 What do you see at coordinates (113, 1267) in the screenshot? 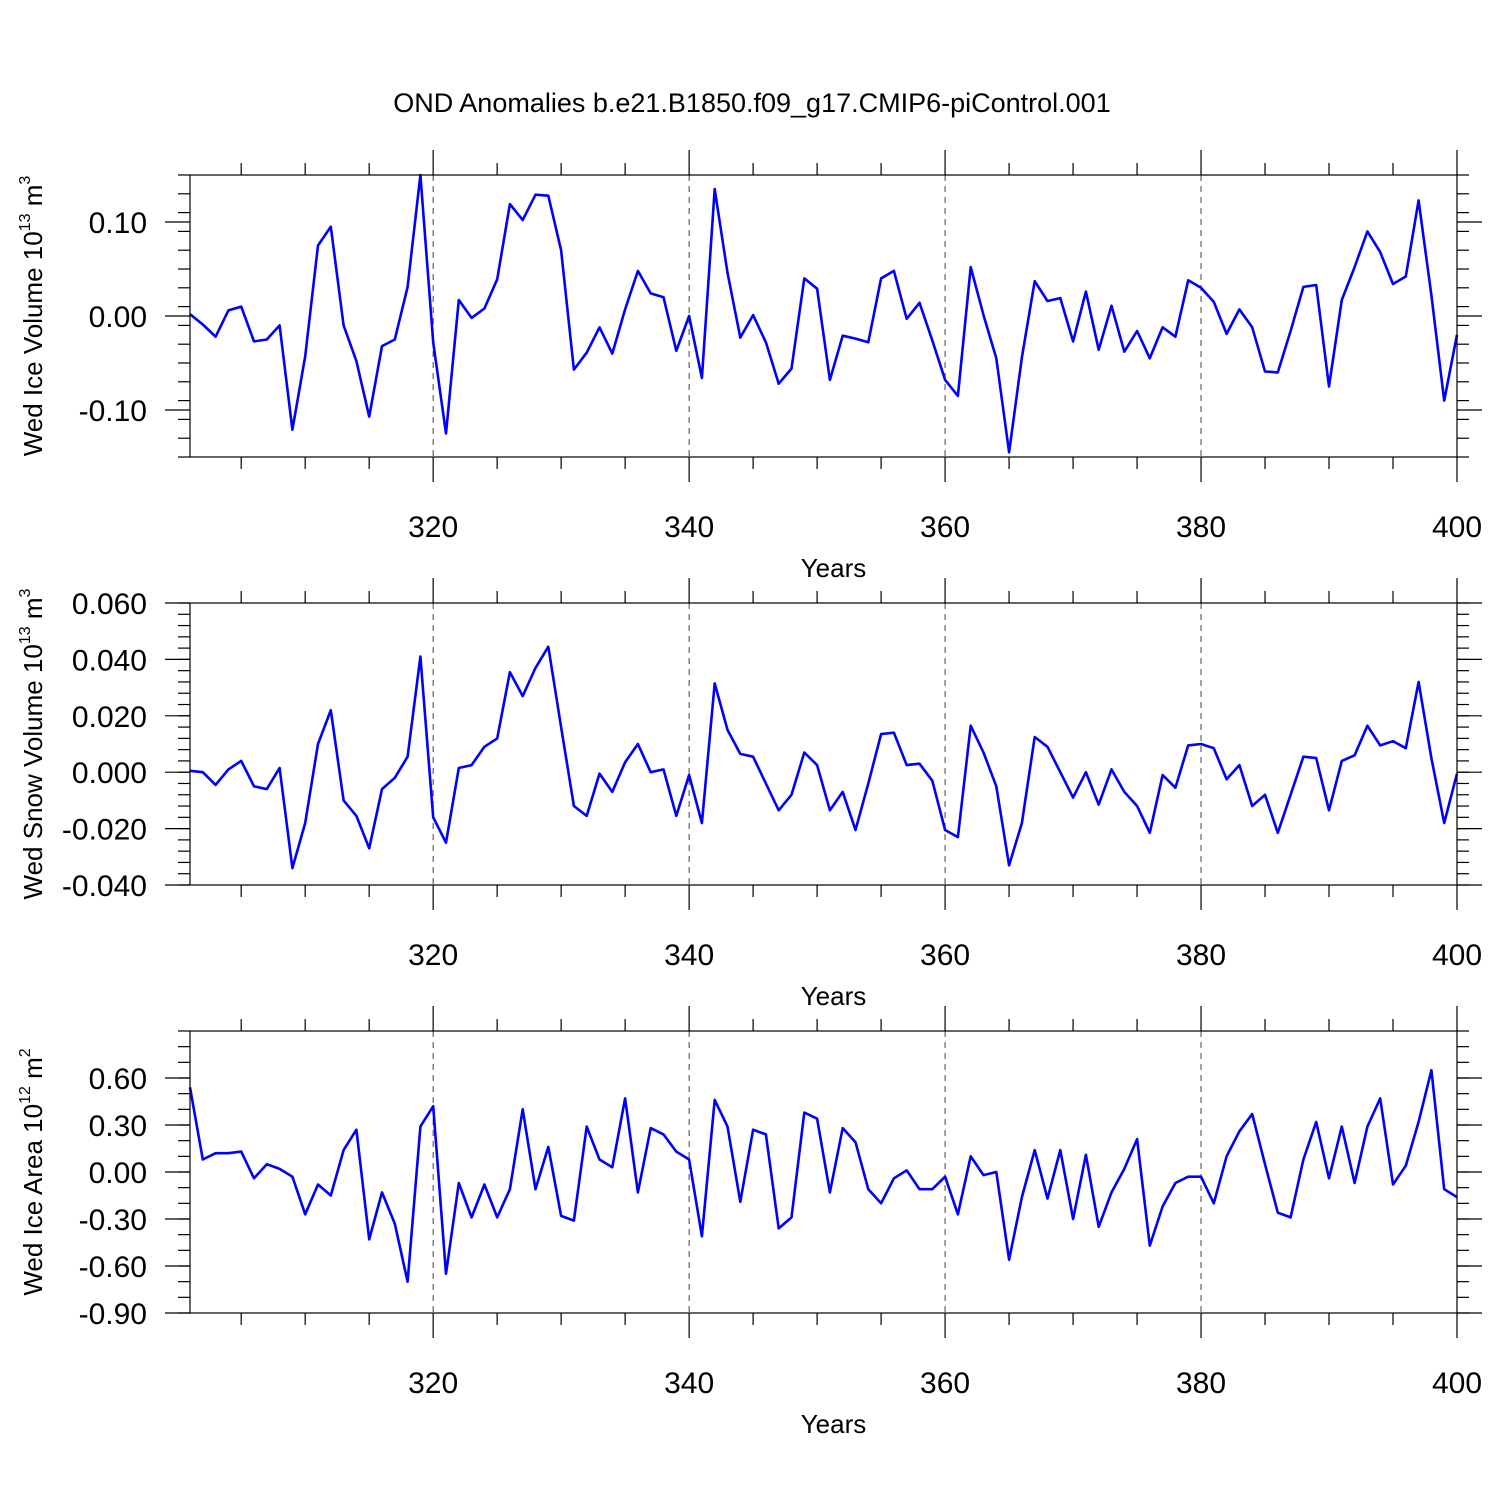
I see `y-tick-label: -0.60` at bounding box center [113, 1267].